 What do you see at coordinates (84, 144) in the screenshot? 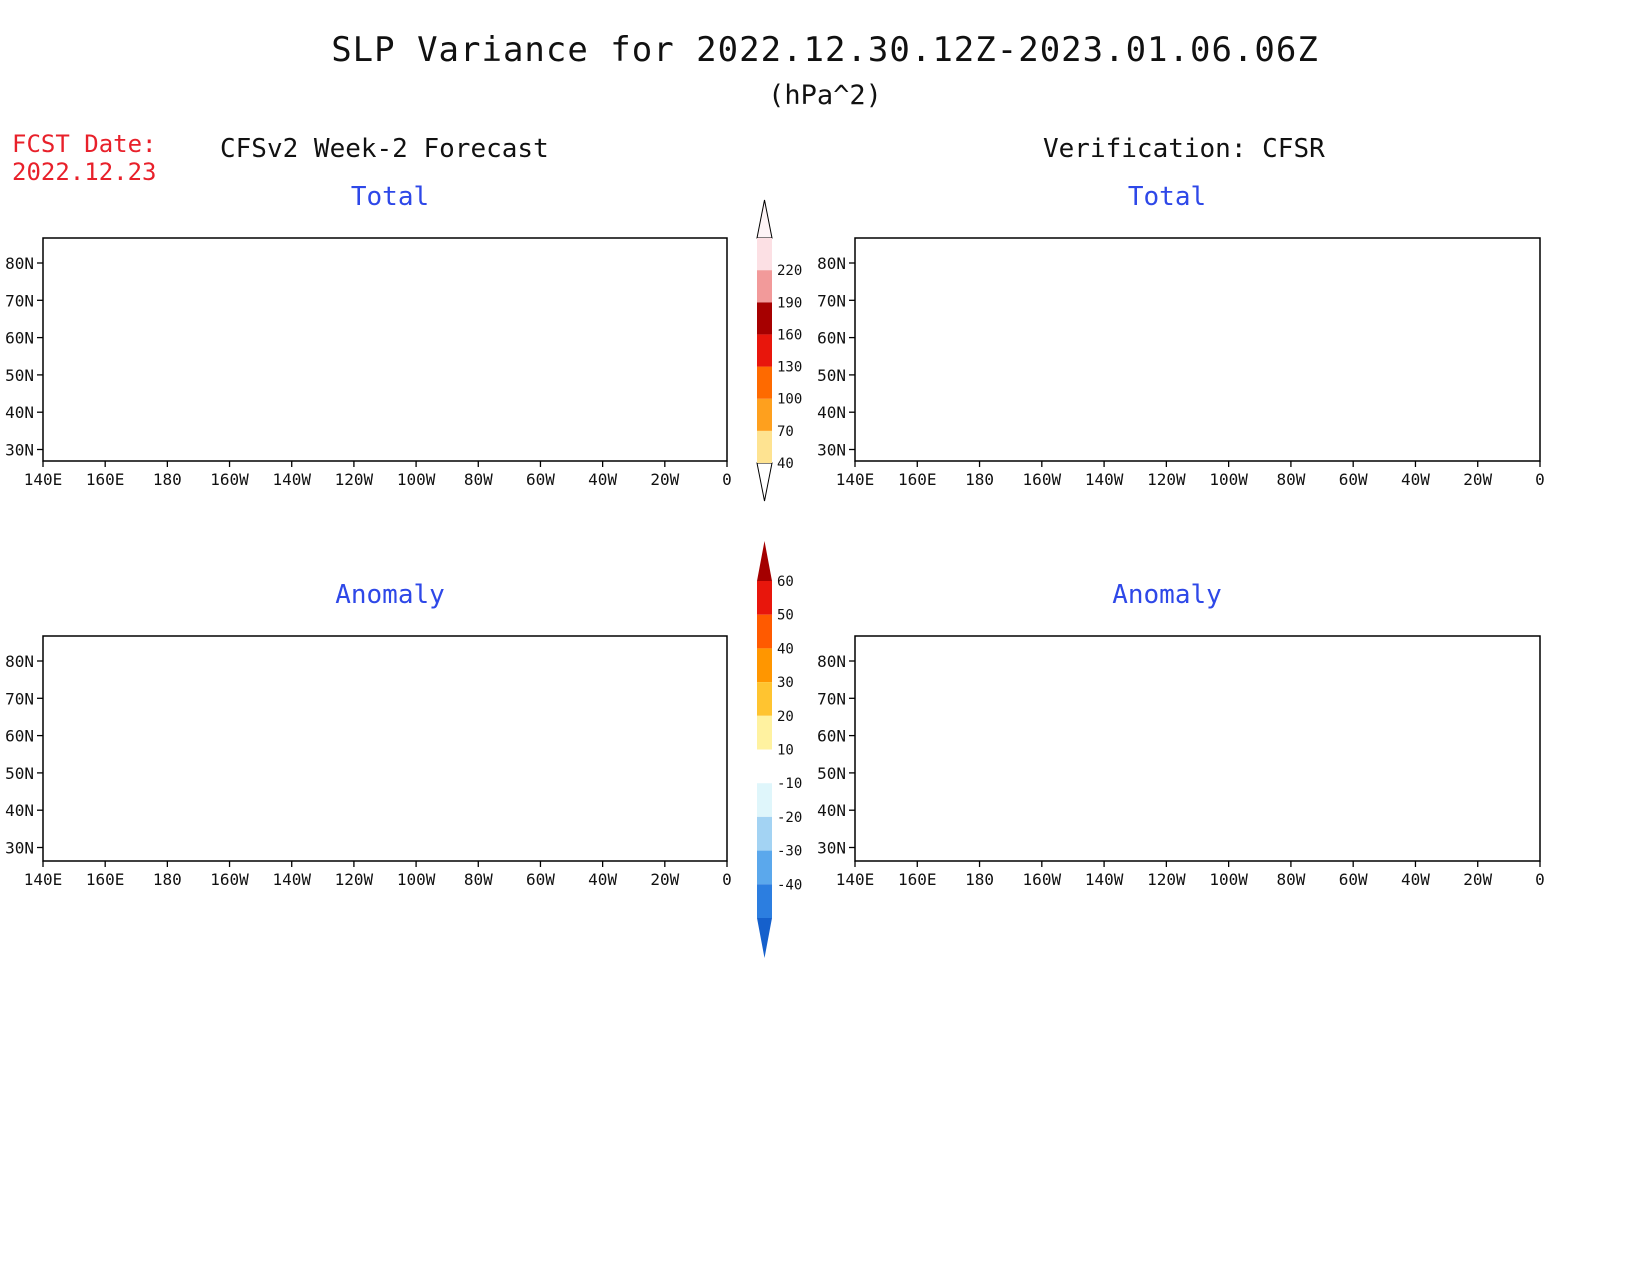
I see `fcst-date-label: FCST Date:` at bounding box center [84, 144].